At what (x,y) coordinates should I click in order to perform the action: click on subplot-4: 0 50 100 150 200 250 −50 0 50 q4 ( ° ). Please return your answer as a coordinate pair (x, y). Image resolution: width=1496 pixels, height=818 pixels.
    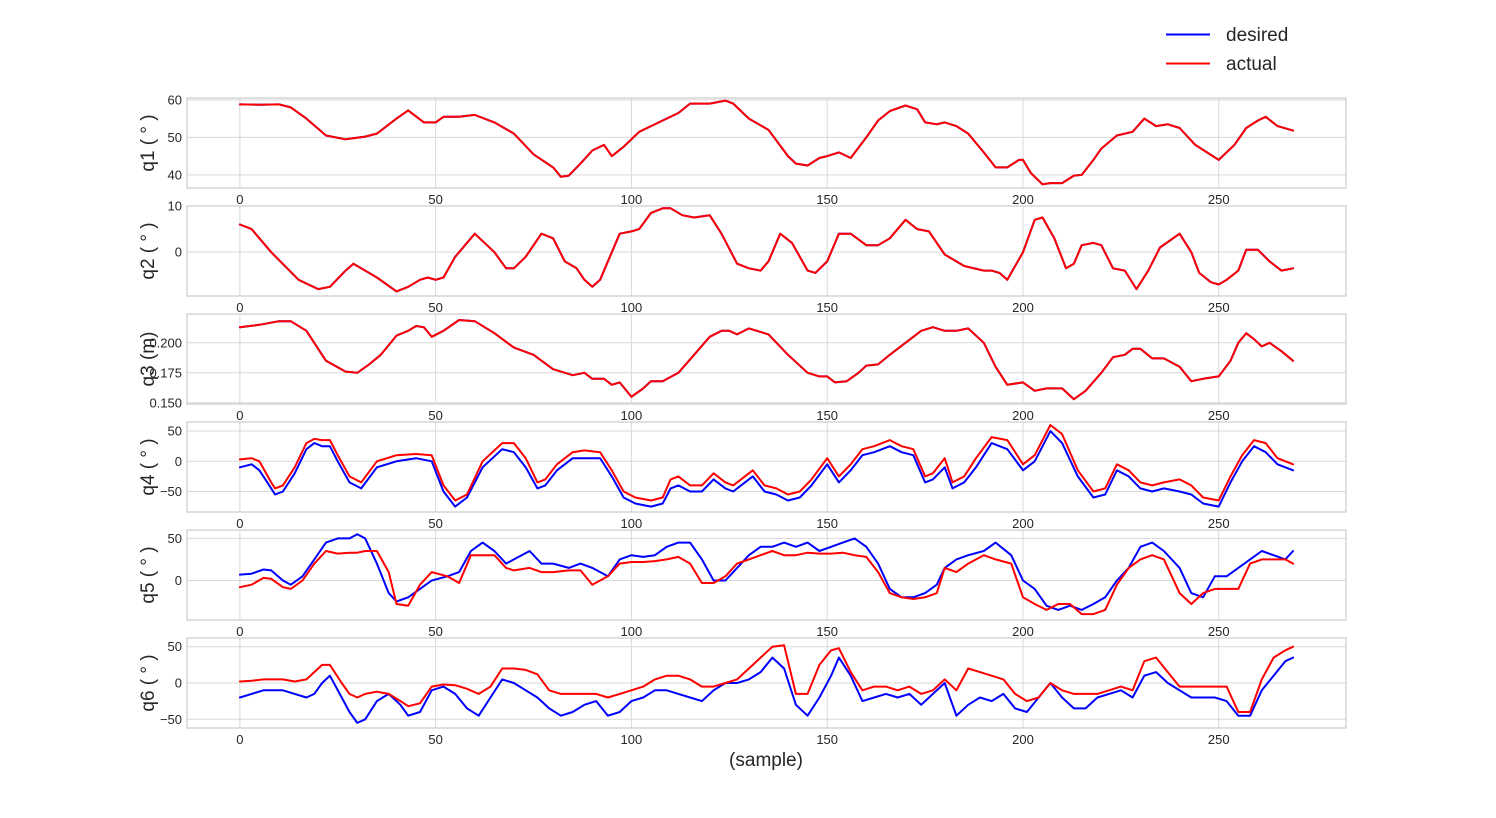
    Looking at the image, I should click on (742, 476).